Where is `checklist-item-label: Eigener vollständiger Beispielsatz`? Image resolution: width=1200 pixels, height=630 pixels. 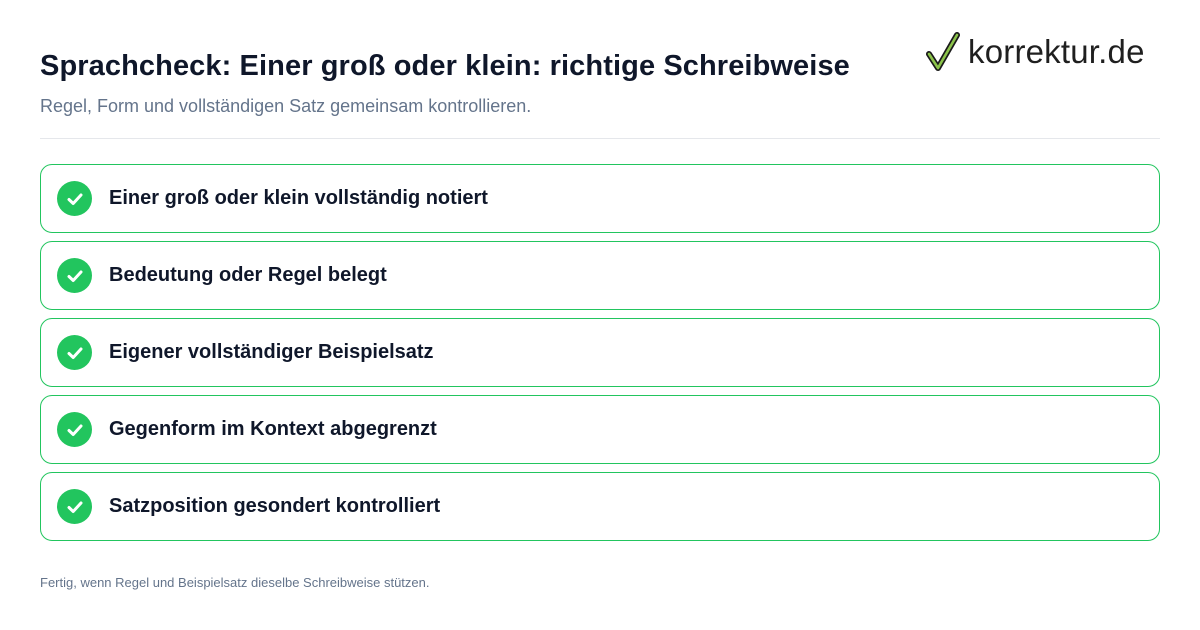 checklist-item-label: Eigener vollständiger Beispielsatz is located at coordinates (271, 352).